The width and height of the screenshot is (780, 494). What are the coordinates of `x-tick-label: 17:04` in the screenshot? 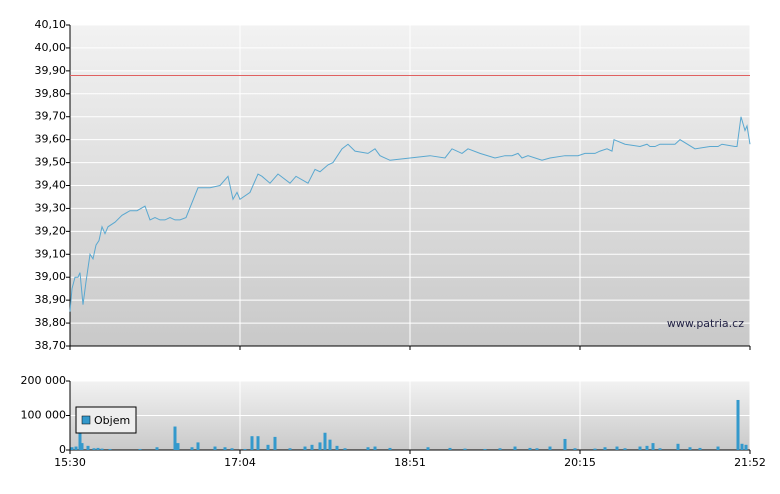 It's located at (240, 462).